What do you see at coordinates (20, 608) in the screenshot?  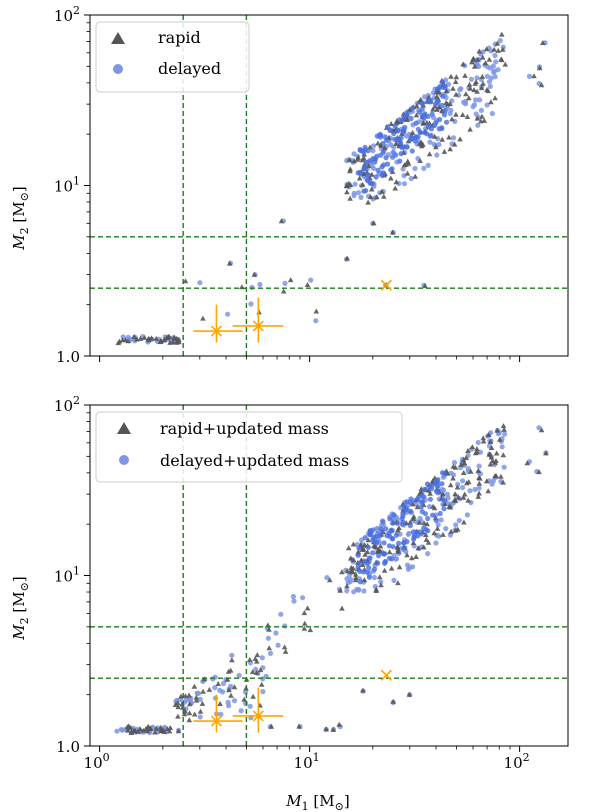 I see `bottom-y-axis-label: M2 [M⊙]` at bounding box center [20, 608].